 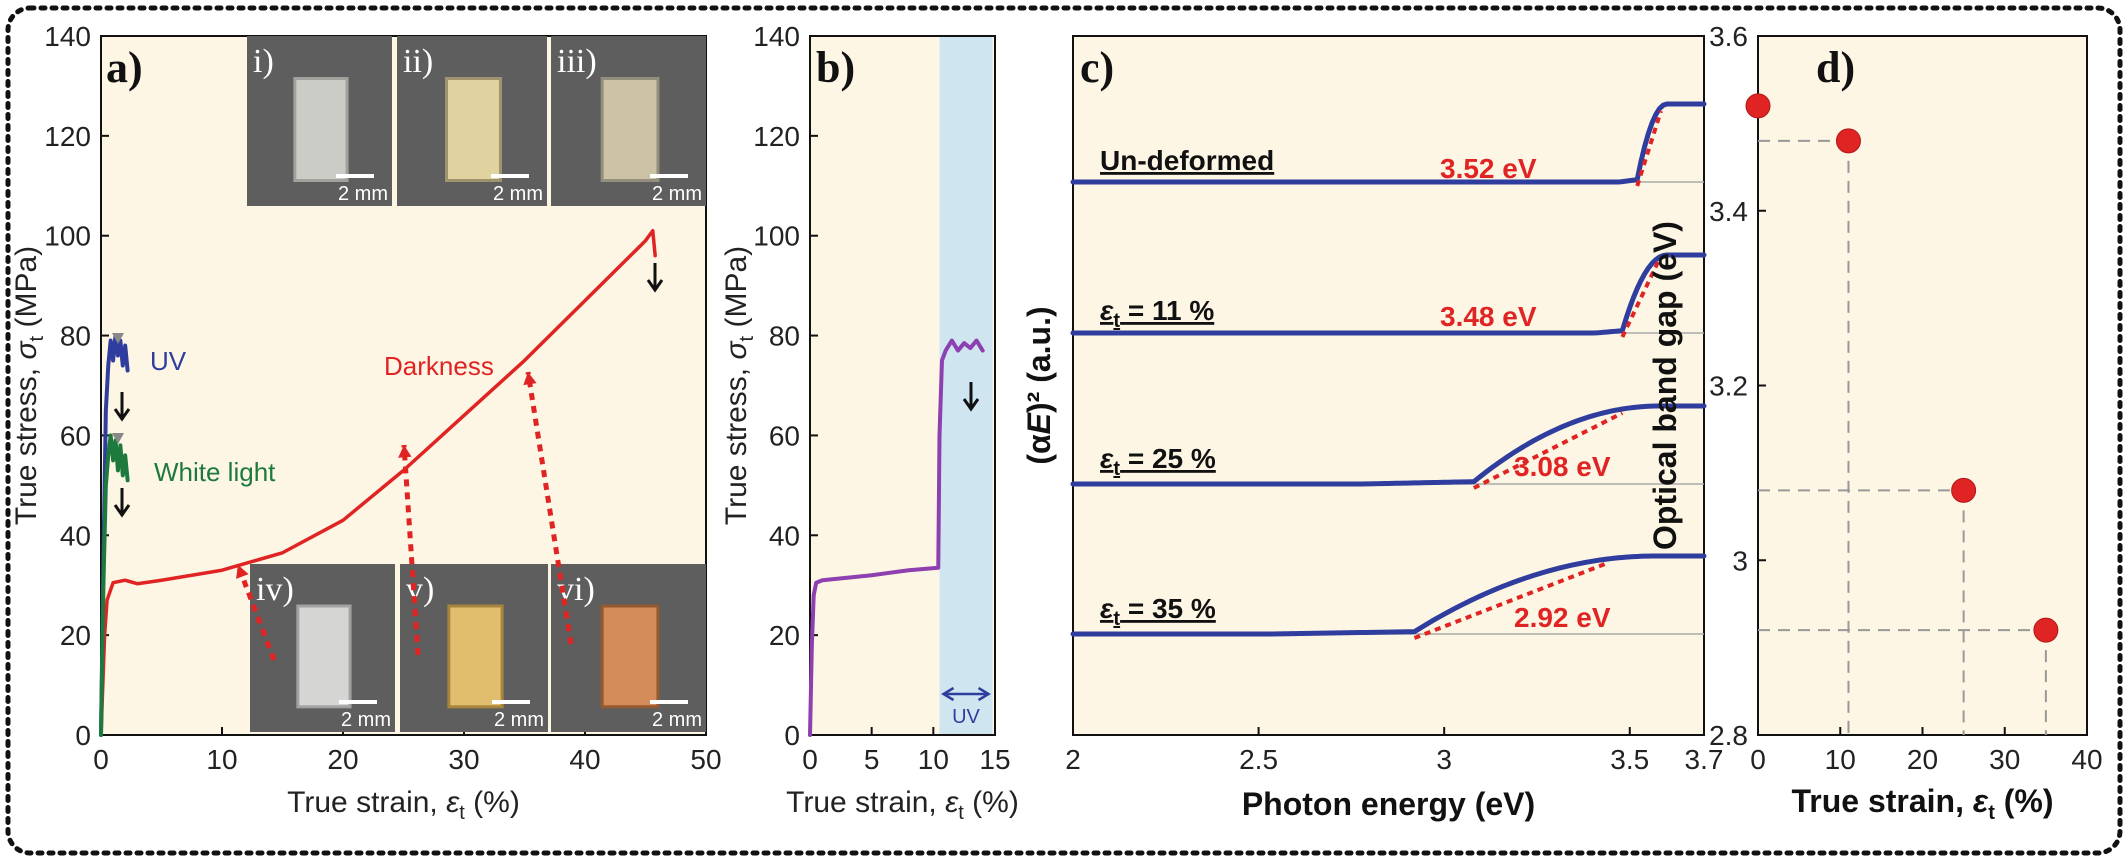 I want to click on panel-b-y-tick-label: 140, so click(x=776, y=36).